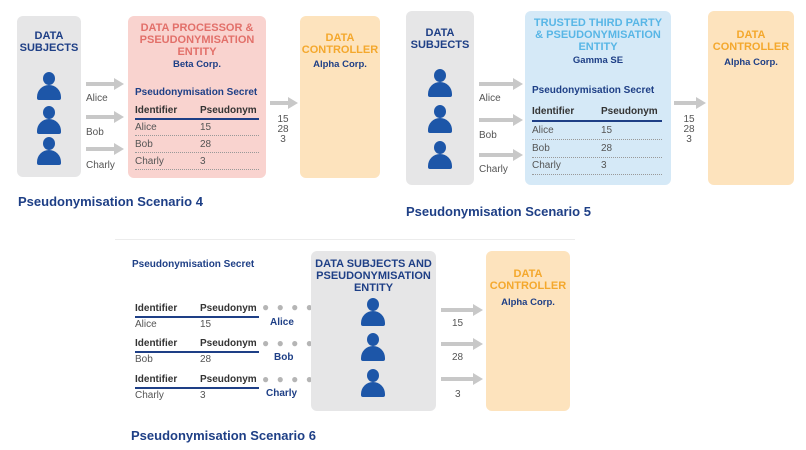 This screenshot has width=806, height=450. I want to click on output-value: 15, so click(458, 323).